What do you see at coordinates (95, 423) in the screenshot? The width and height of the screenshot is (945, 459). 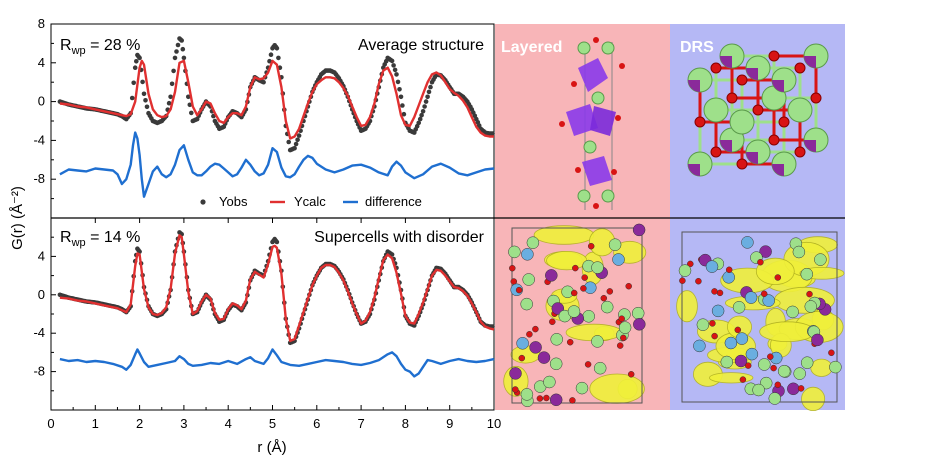 I see `x-tick-label: 1` at bounding box center [95, 423].